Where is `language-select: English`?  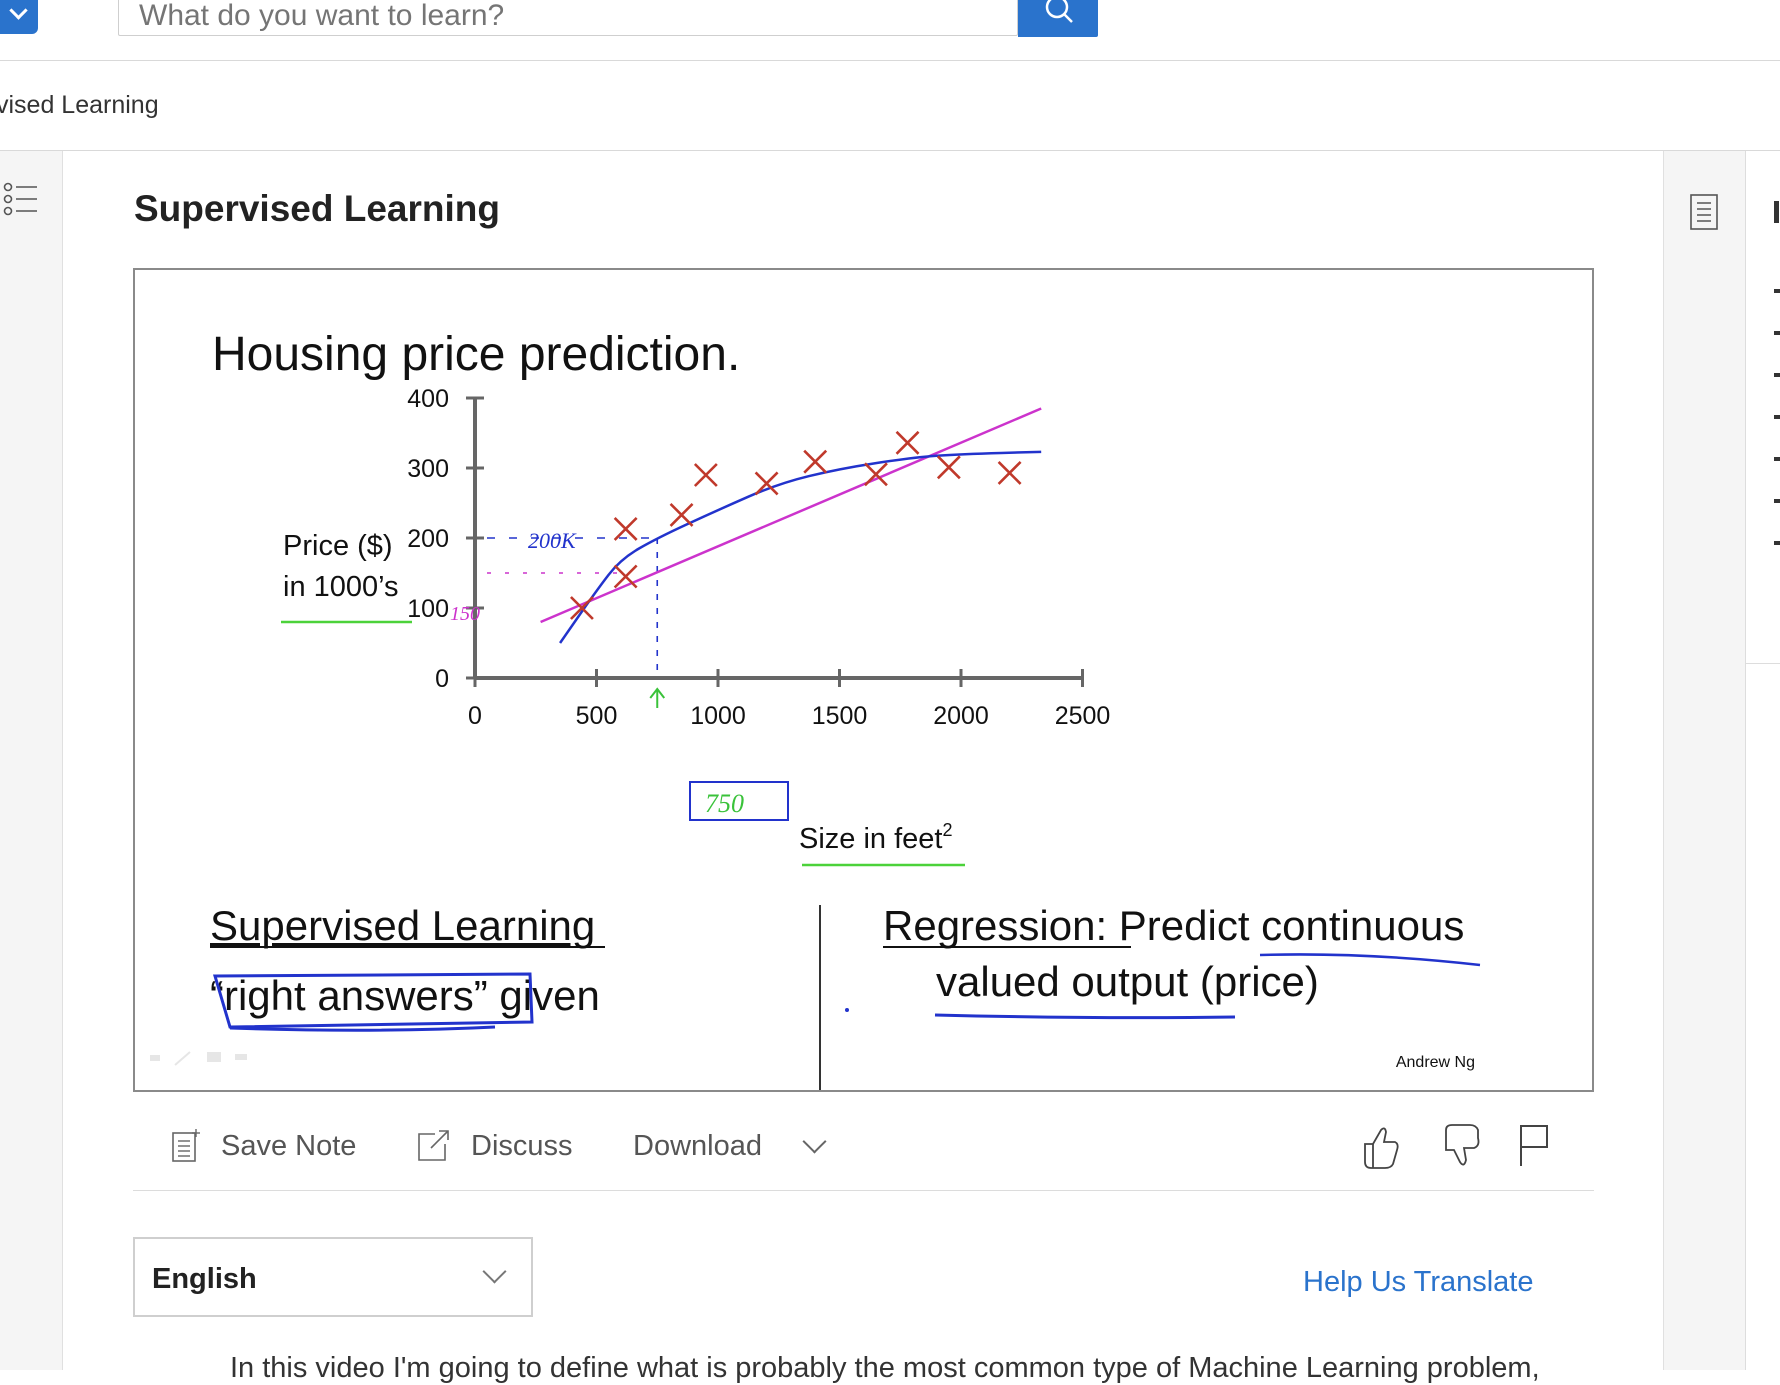
language-select: English is located at coordinates (333, 1277).